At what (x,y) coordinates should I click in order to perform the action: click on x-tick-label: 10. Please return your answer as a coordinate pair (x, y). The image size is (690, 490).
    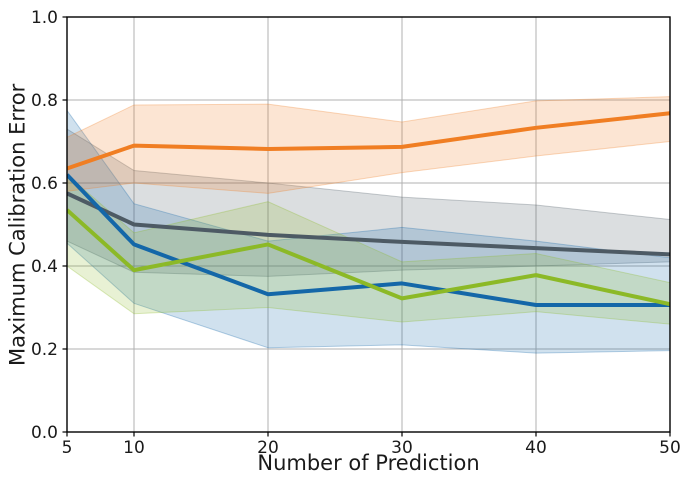
    Looking at the image, I should click on (134, 448).